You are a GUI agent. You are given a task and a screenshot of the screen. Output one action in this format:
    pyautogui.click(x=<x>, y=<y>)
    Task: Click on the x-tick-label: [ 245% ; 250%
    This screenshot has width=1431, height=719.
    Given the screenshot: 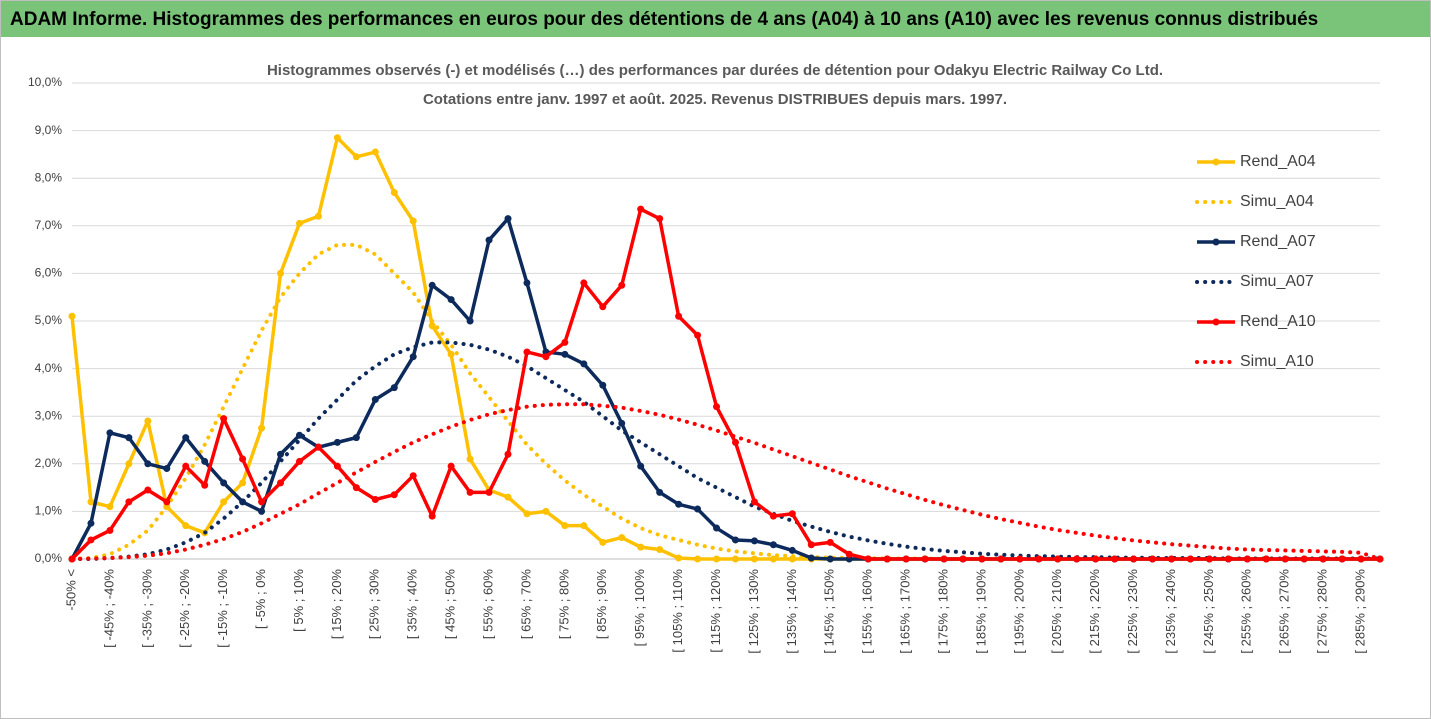 What is the action you would take?
    pyautogui.click(x=1208, y=611)
    